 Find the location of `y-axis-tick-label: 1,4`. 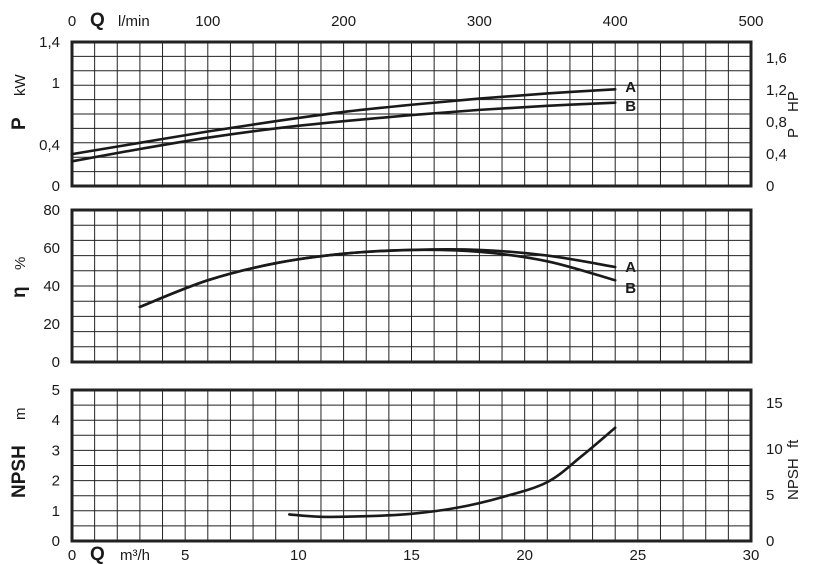

y-axis-tick-label: 1,4 is located at coordinates (49, 42).